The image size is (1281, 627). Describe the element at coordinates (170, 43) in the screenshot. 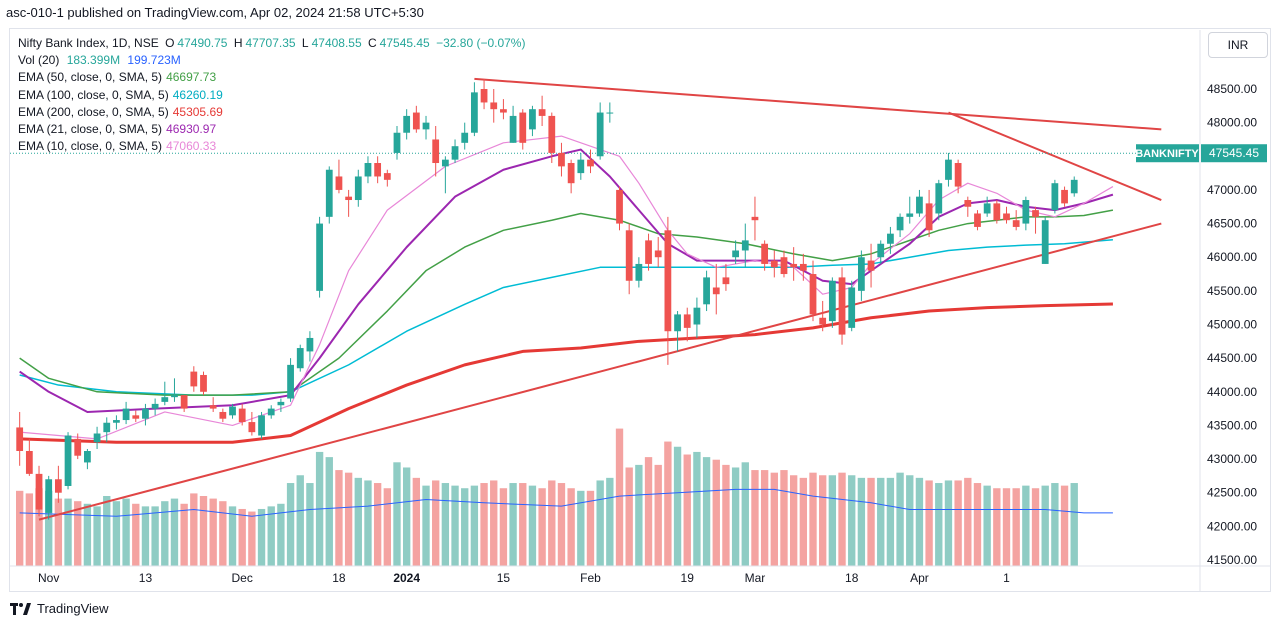

I see `legend-open-label: O` at that location.